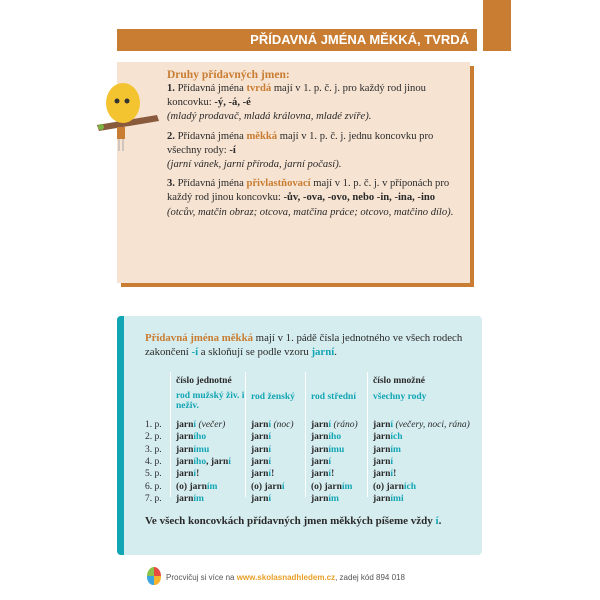 The image size is (600, 600). I want to click on column-header: rod ženský, so click(273, 397).